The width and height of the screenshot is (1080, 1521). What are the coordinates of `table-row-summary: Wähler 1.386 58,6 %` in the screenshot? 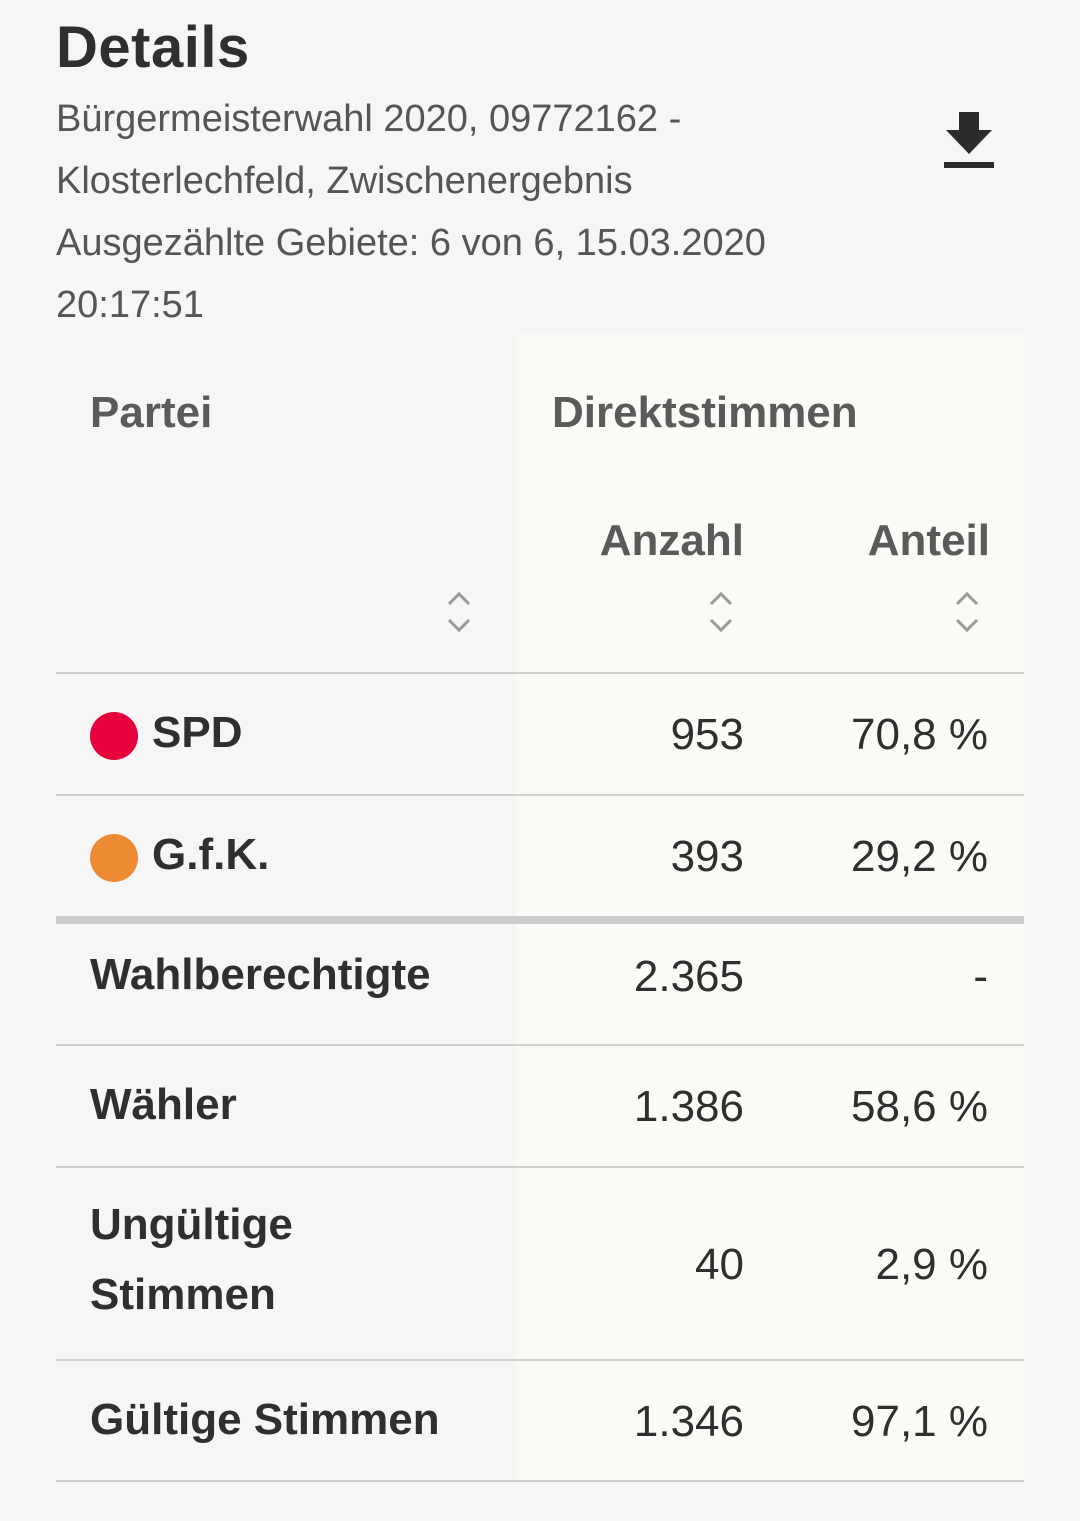 It's located at (540, 1105).